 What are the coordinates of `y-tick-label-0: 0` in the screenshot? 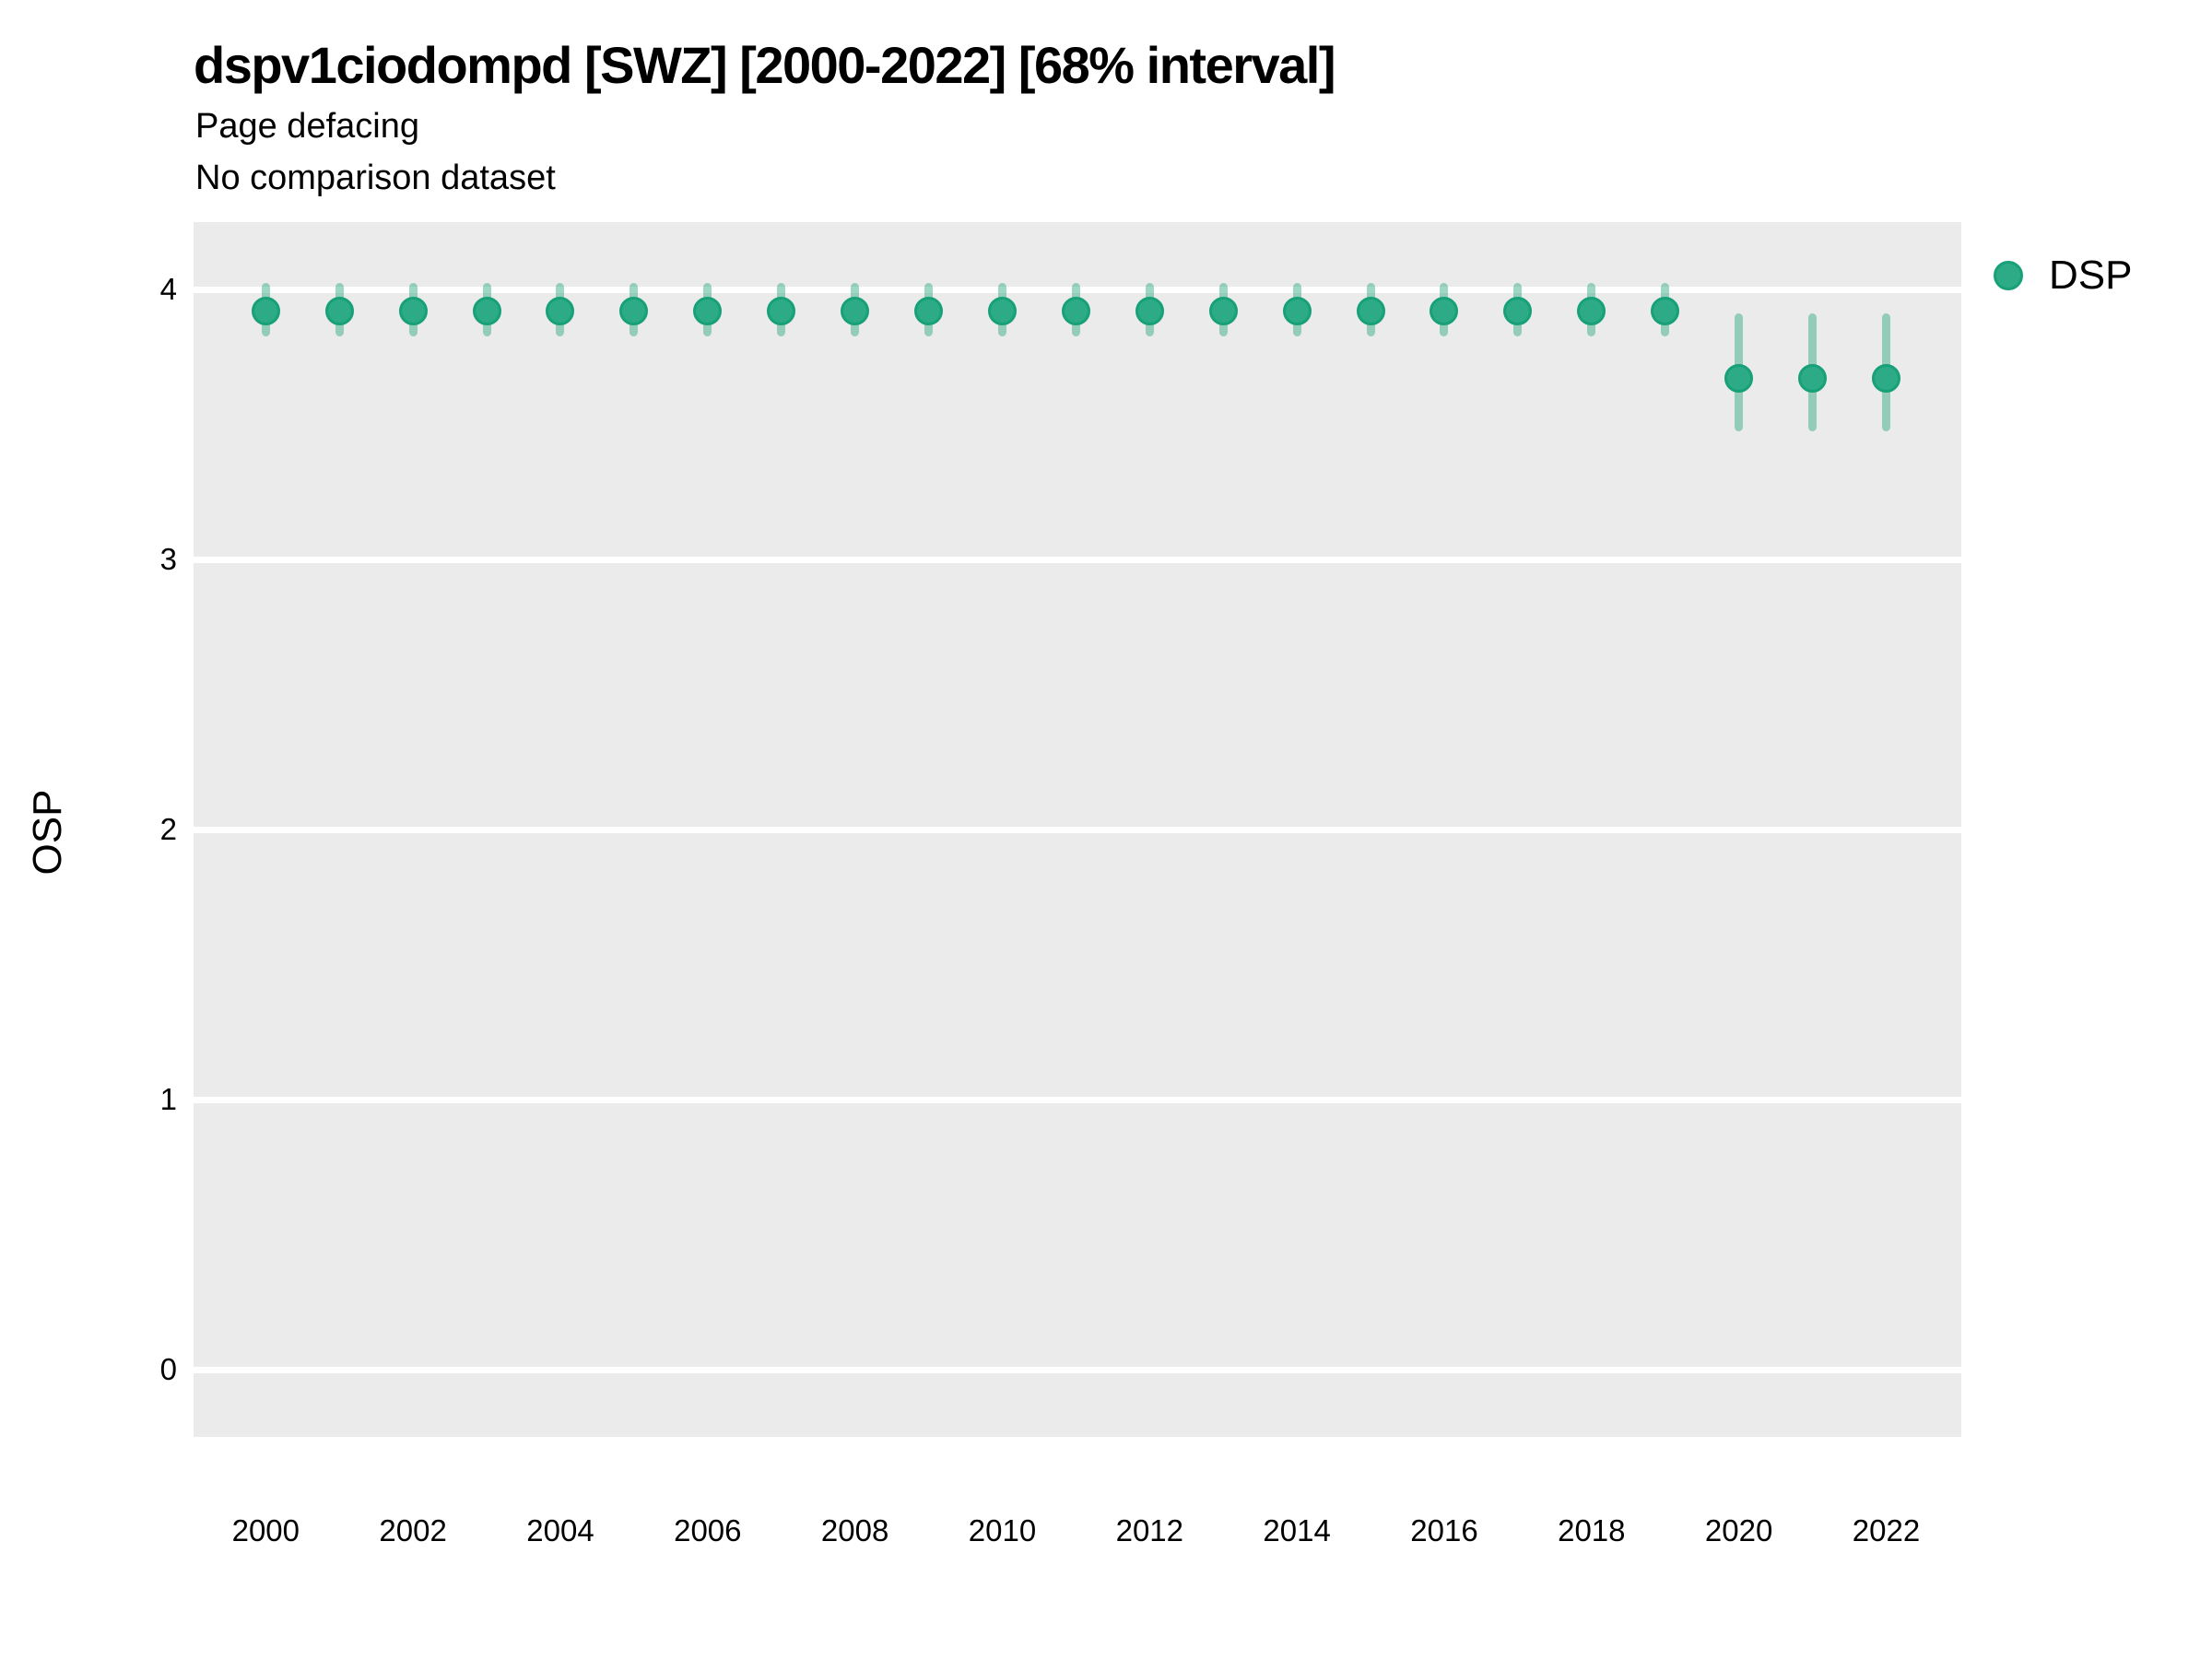 It's located at (168, 1368).